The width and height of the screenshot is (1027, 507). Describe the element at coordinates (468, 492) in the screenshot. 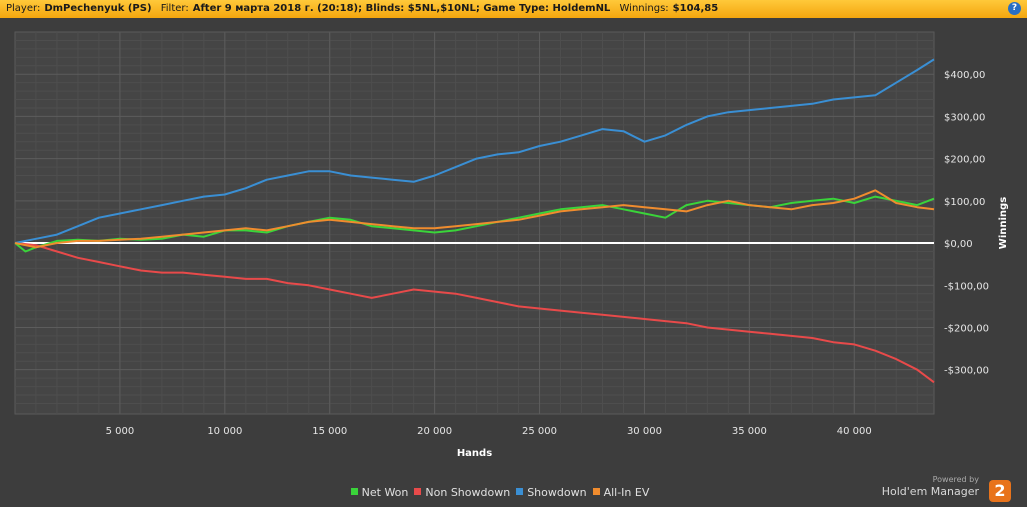

I see `legend-label: Non Showdown` at that location.